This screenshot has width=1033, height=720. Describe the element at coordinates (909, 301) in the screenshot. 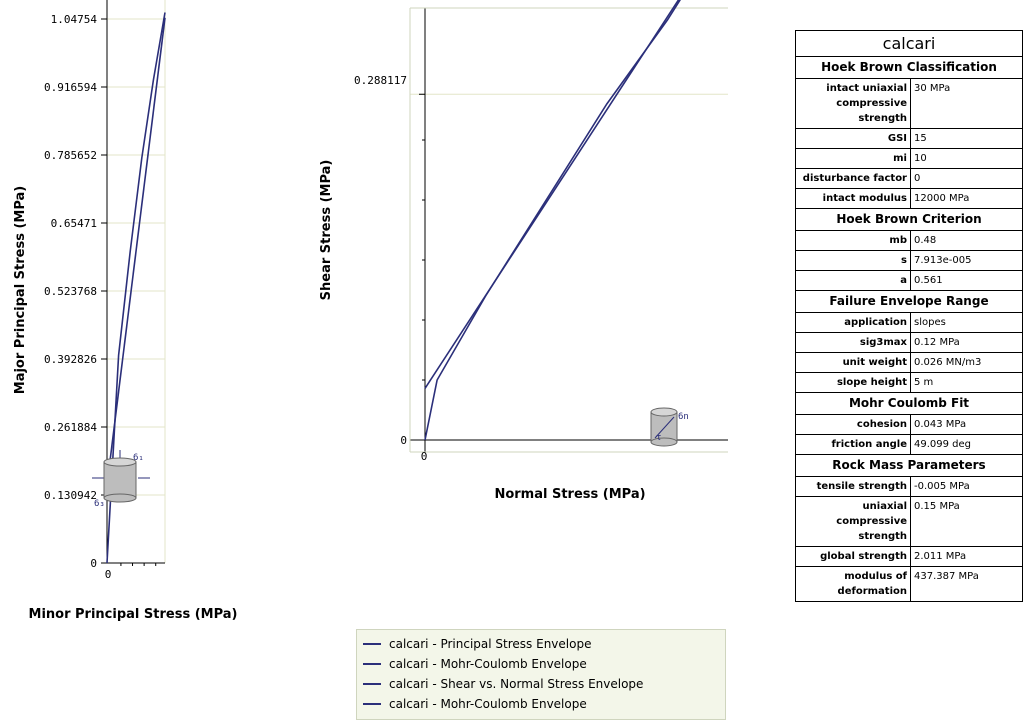

I see `section-header: Failure Envelope Range` at that location.